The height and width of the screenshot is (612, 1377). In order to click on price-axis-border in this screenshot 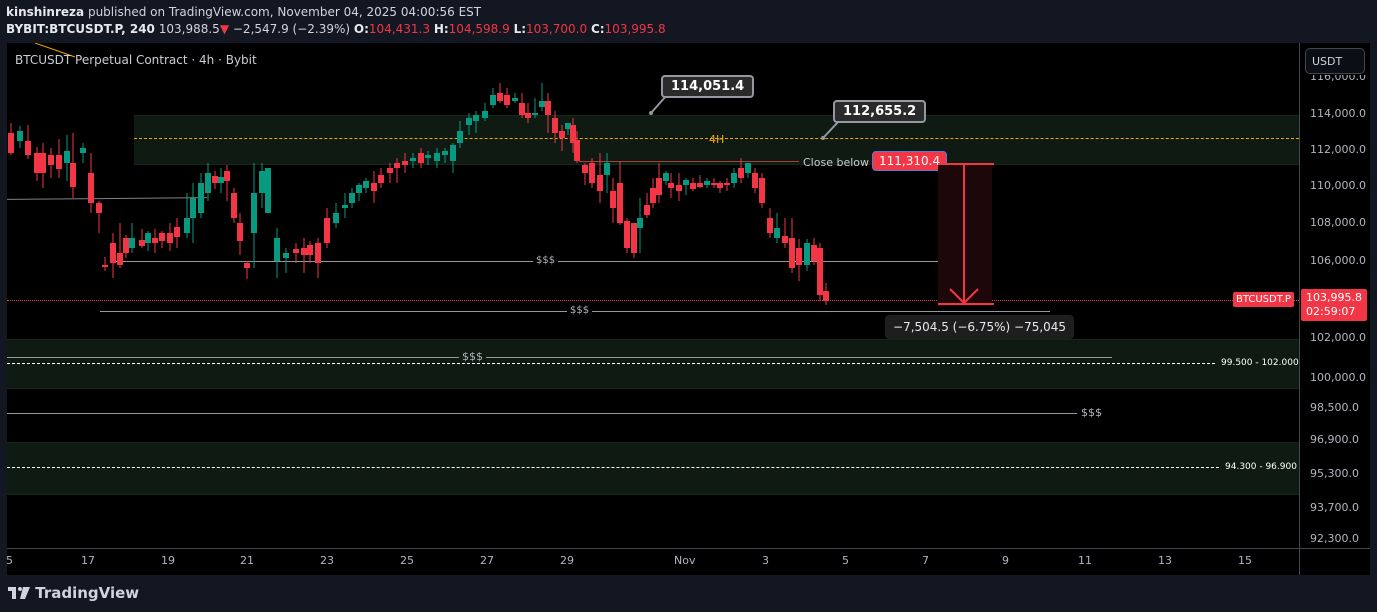, I will do `click(1299, 309)`.